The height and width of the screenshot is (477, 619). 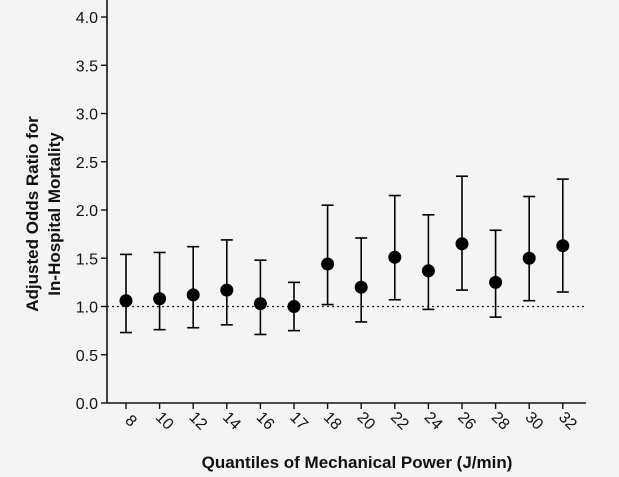 I want to click on y-tick-label-2: 1.0, so click(x=87, y=308).